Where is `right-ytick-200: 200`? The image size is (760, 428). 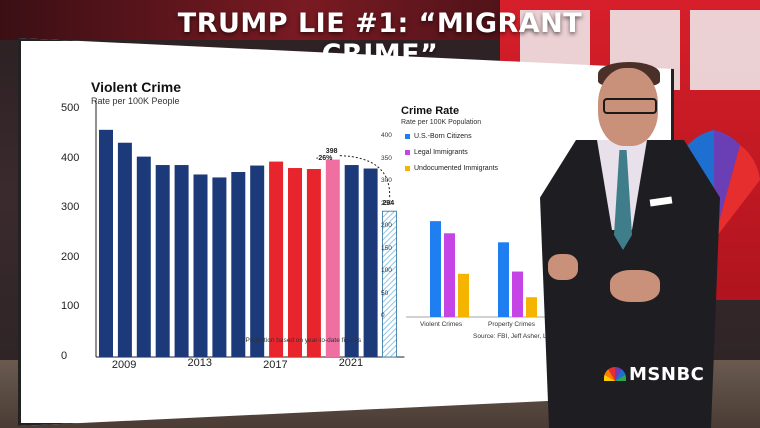
right-ytick-200: 200 is located at coordinates (386, 225).